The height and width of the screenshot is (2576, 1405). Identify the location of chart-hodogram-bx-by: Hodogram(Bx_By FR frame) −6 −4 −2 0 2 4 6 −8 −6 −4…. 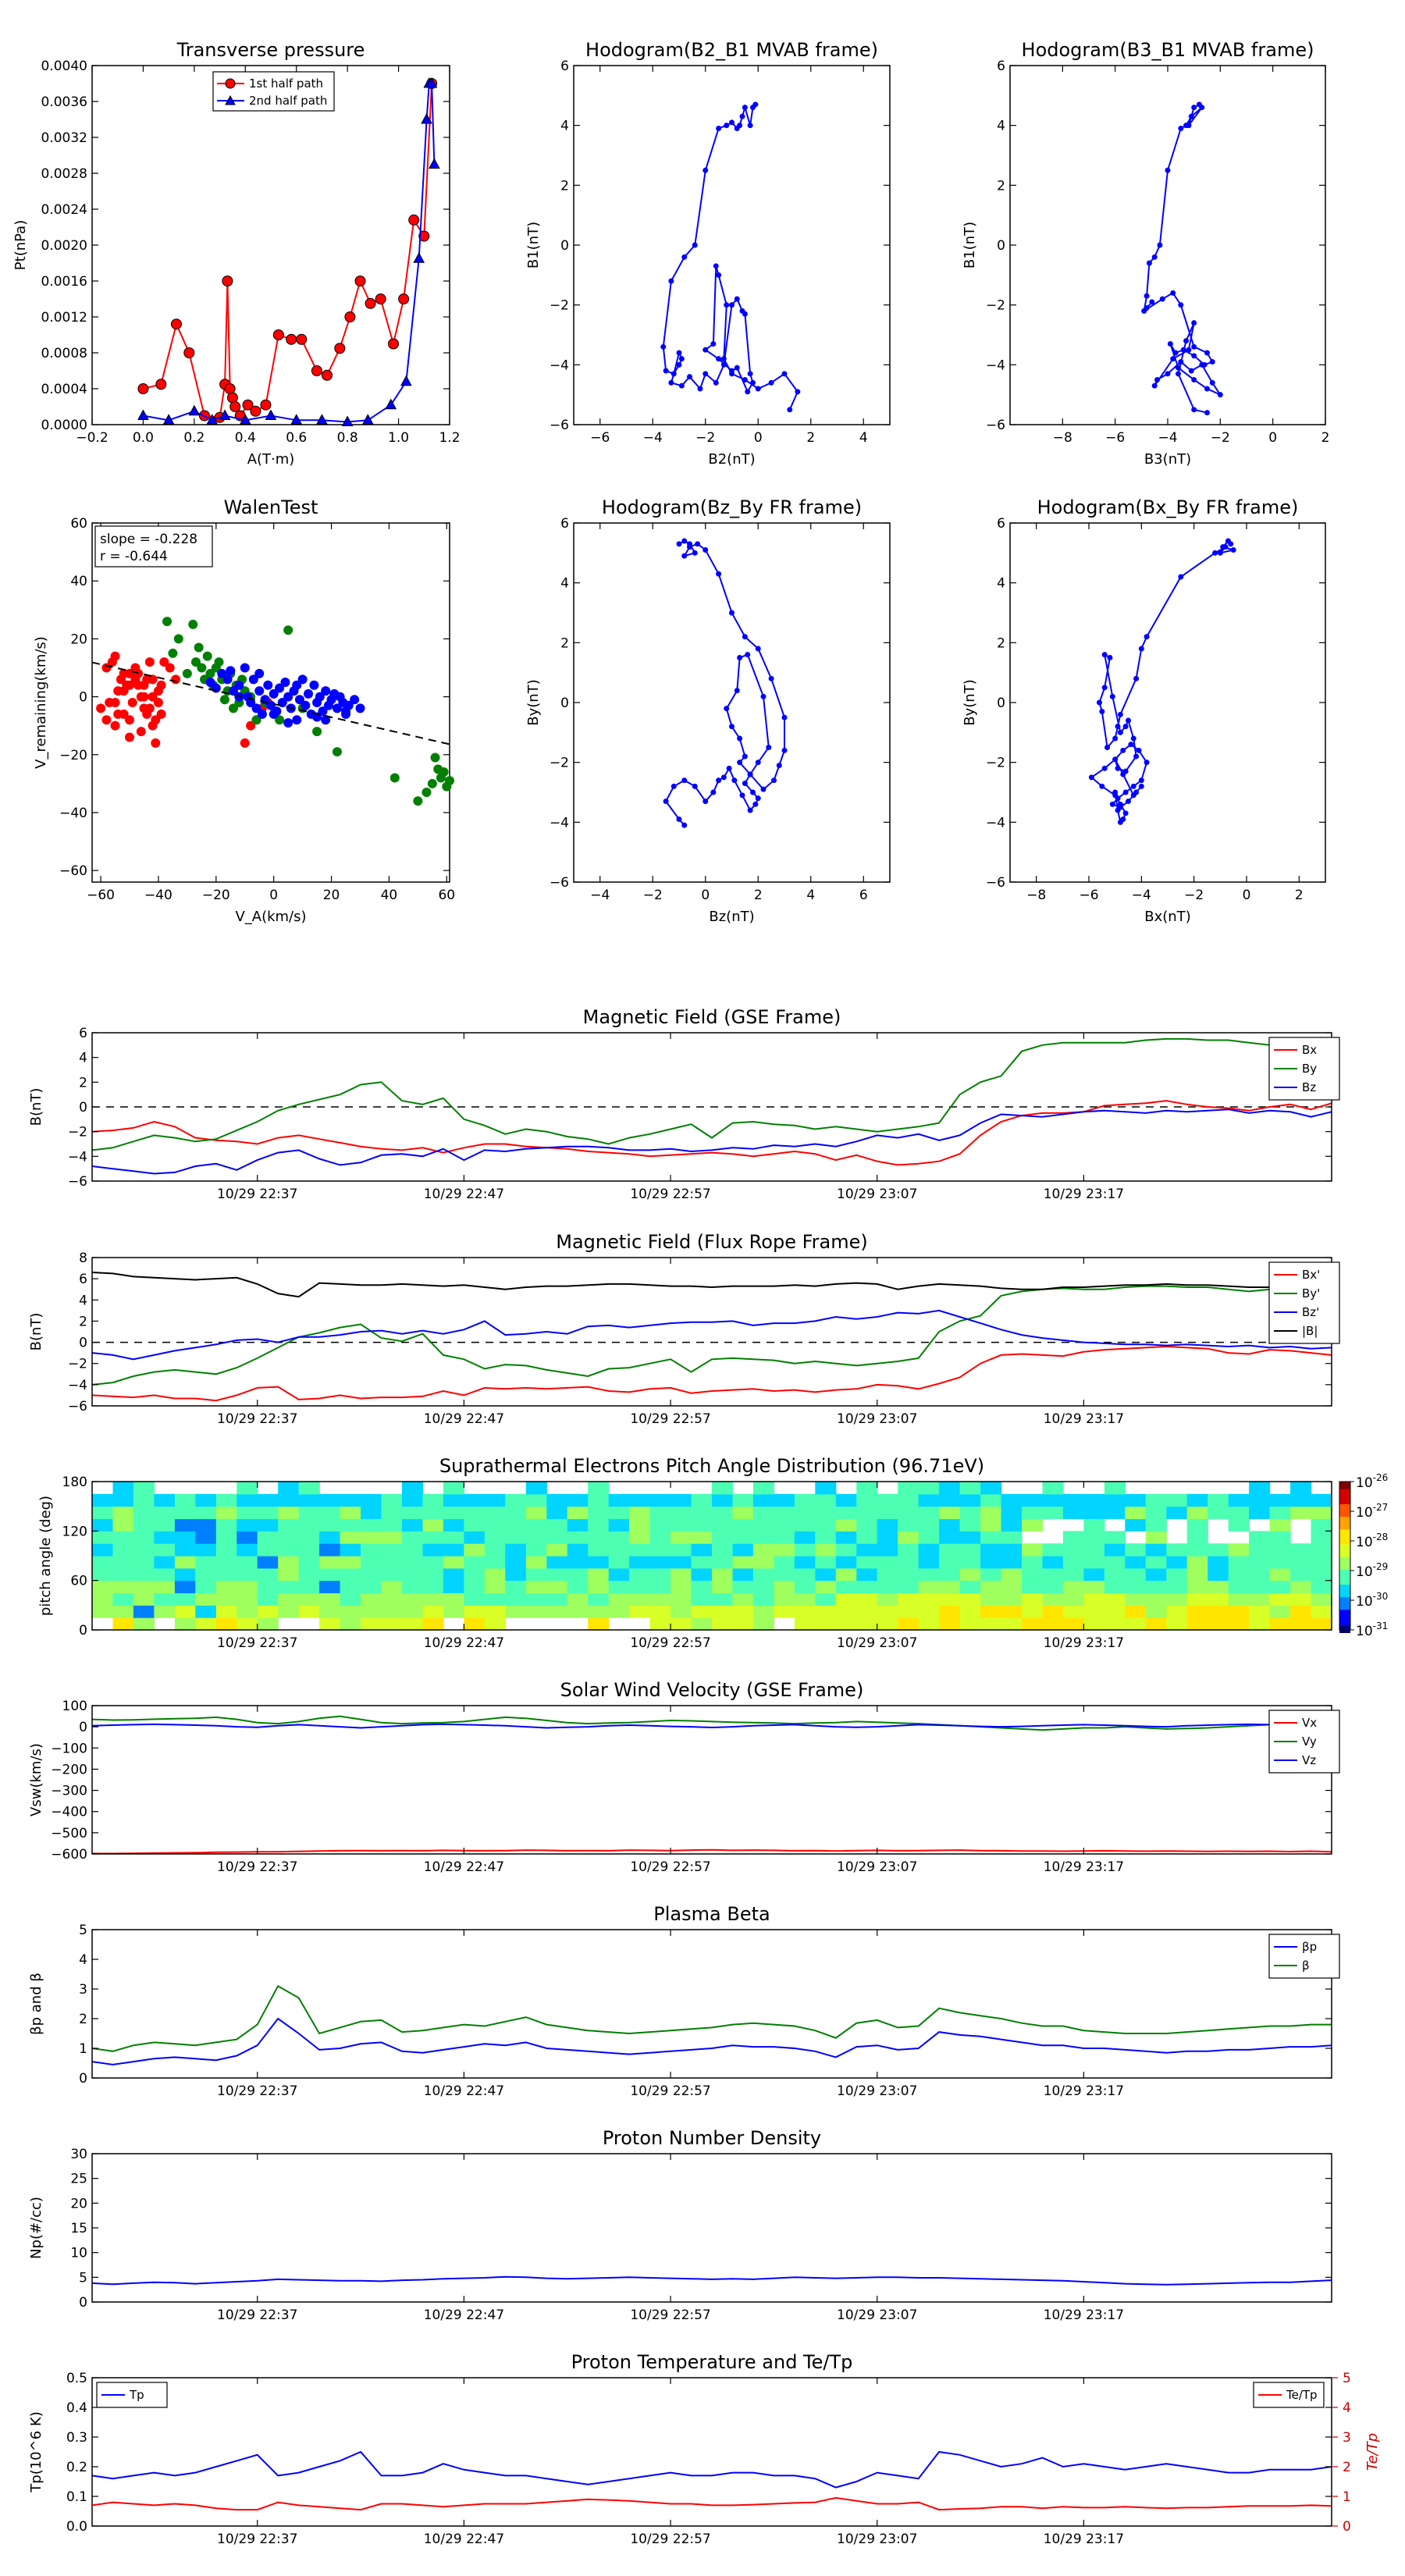
(1144, 710).